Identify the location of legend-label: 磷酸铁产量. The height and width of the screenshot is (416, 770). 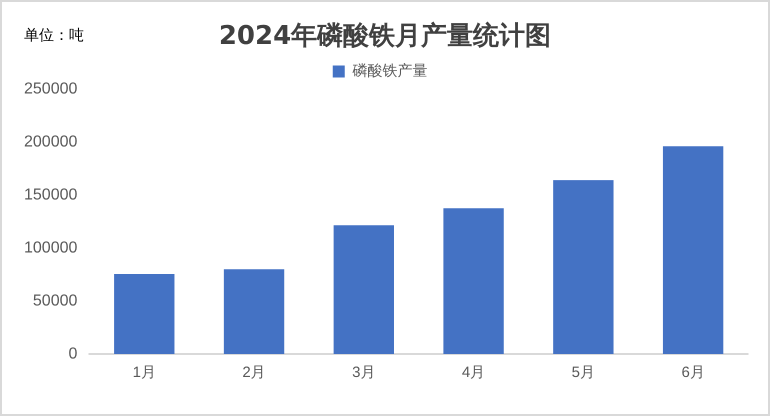
(389, 70).